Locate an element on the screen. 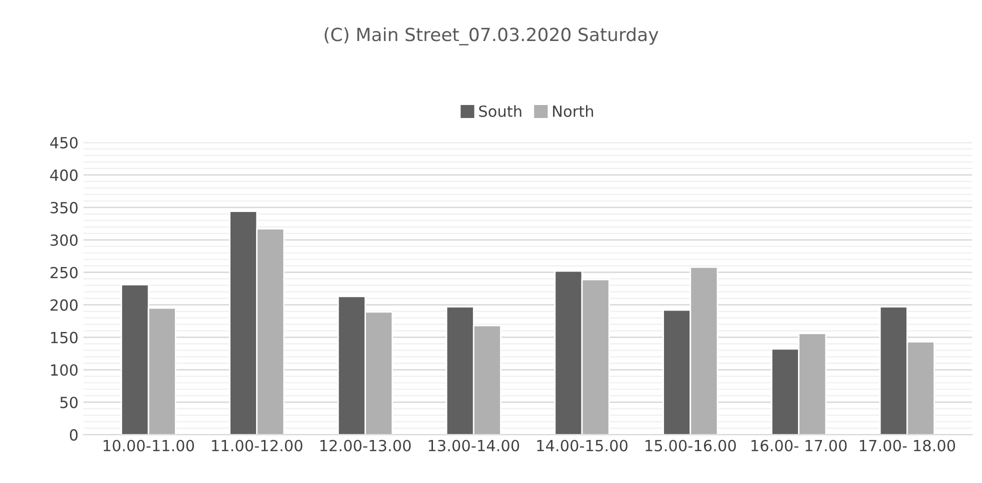 This screenshot has width=982, height=483. y-tick-label: 400 is located at coordinates (64, 175).